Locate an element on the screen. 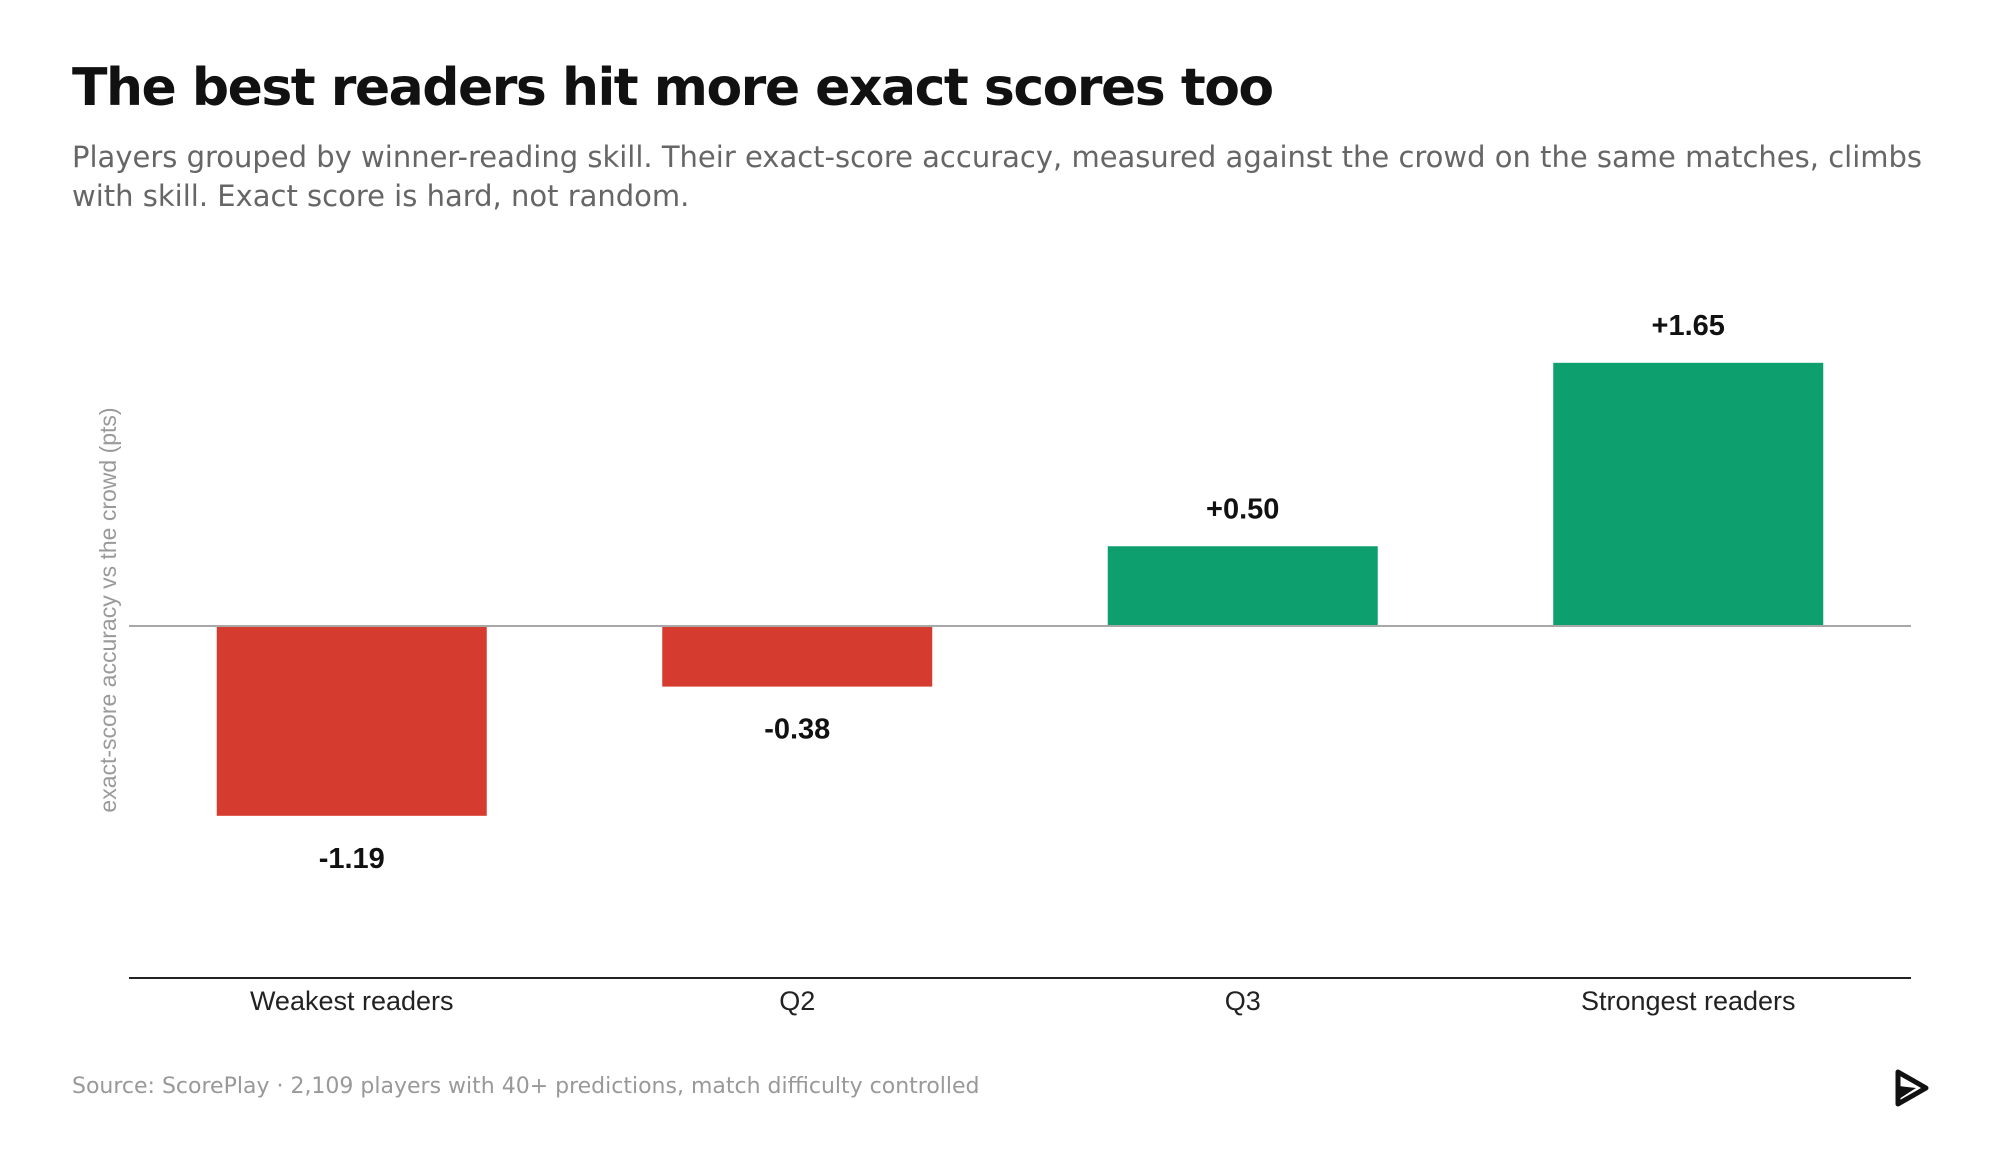 This screenshot has height=1152, width=2000. x-tick-label: Q2 is located at coordinates (797, 1001).